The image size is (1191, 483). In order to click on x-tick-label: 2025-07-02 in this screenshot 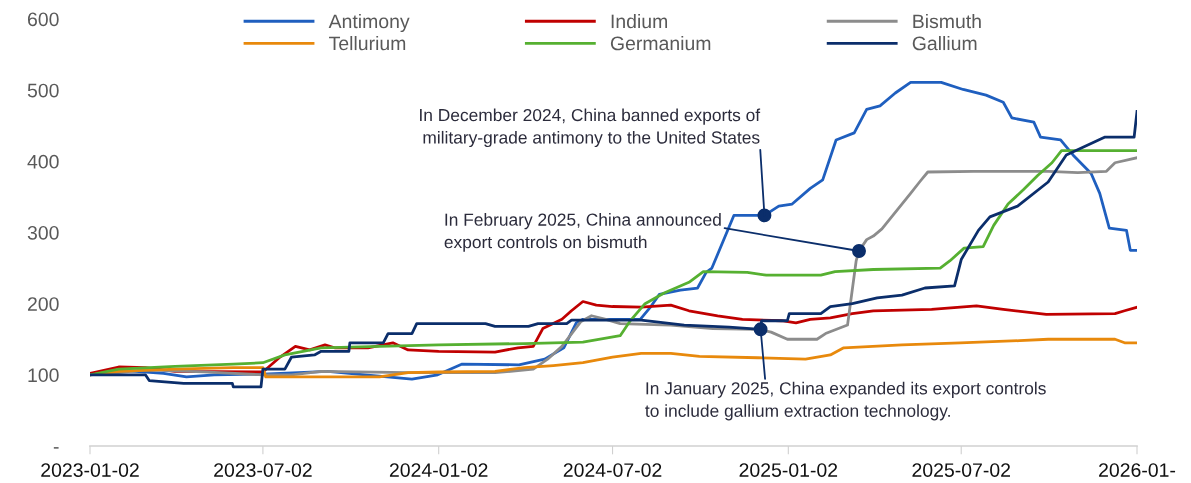, I will do `click(961, 470)`.